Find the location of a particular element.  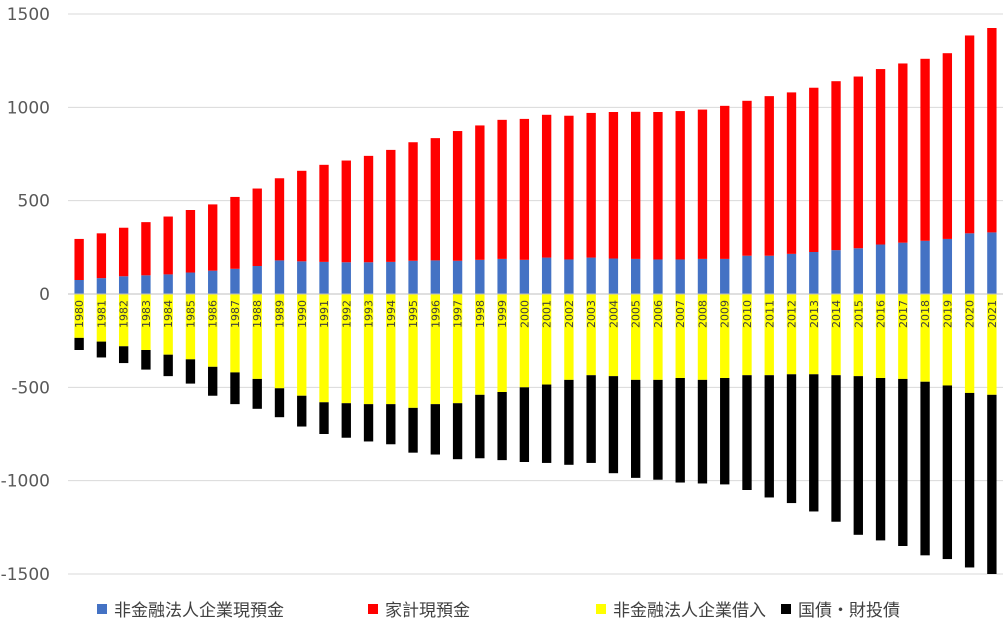

y-tick-label: 1500 is located at coordinates (28, 15).